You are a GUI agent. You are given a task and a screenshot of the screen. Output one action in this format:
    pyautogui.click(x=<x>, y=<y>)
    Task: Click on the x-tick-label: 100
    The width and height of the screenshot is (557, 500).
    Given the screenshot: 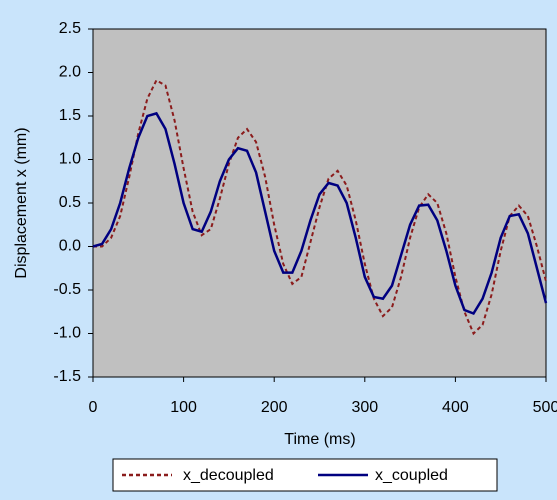 What is the action you would take?
    pyautogui.click(x=183, y=407)
    